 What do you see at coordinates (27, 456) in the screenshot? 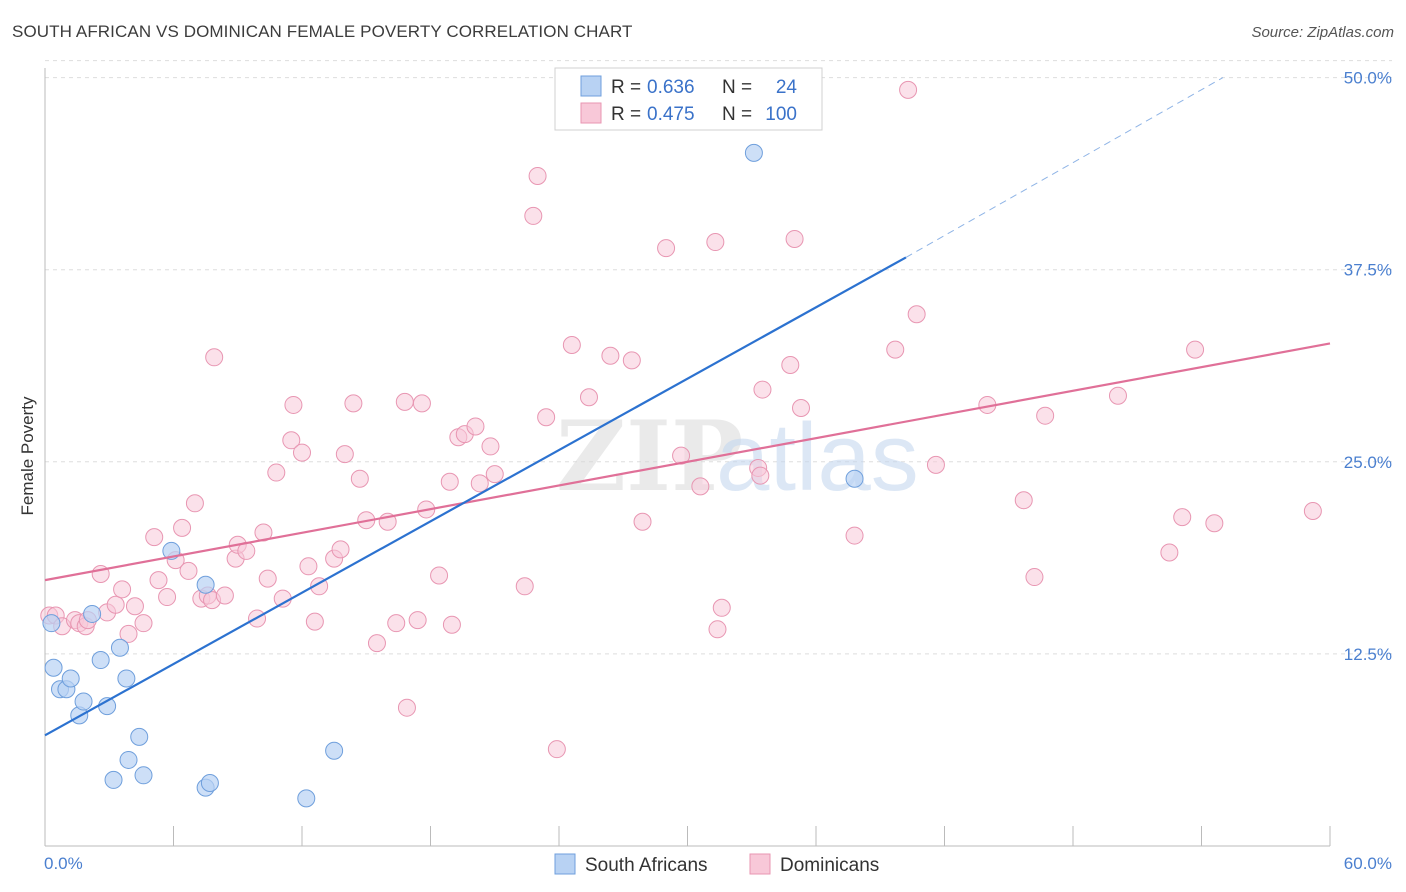
I see `y-axis-label: Female Poverty` at bounding box center [27, 456].